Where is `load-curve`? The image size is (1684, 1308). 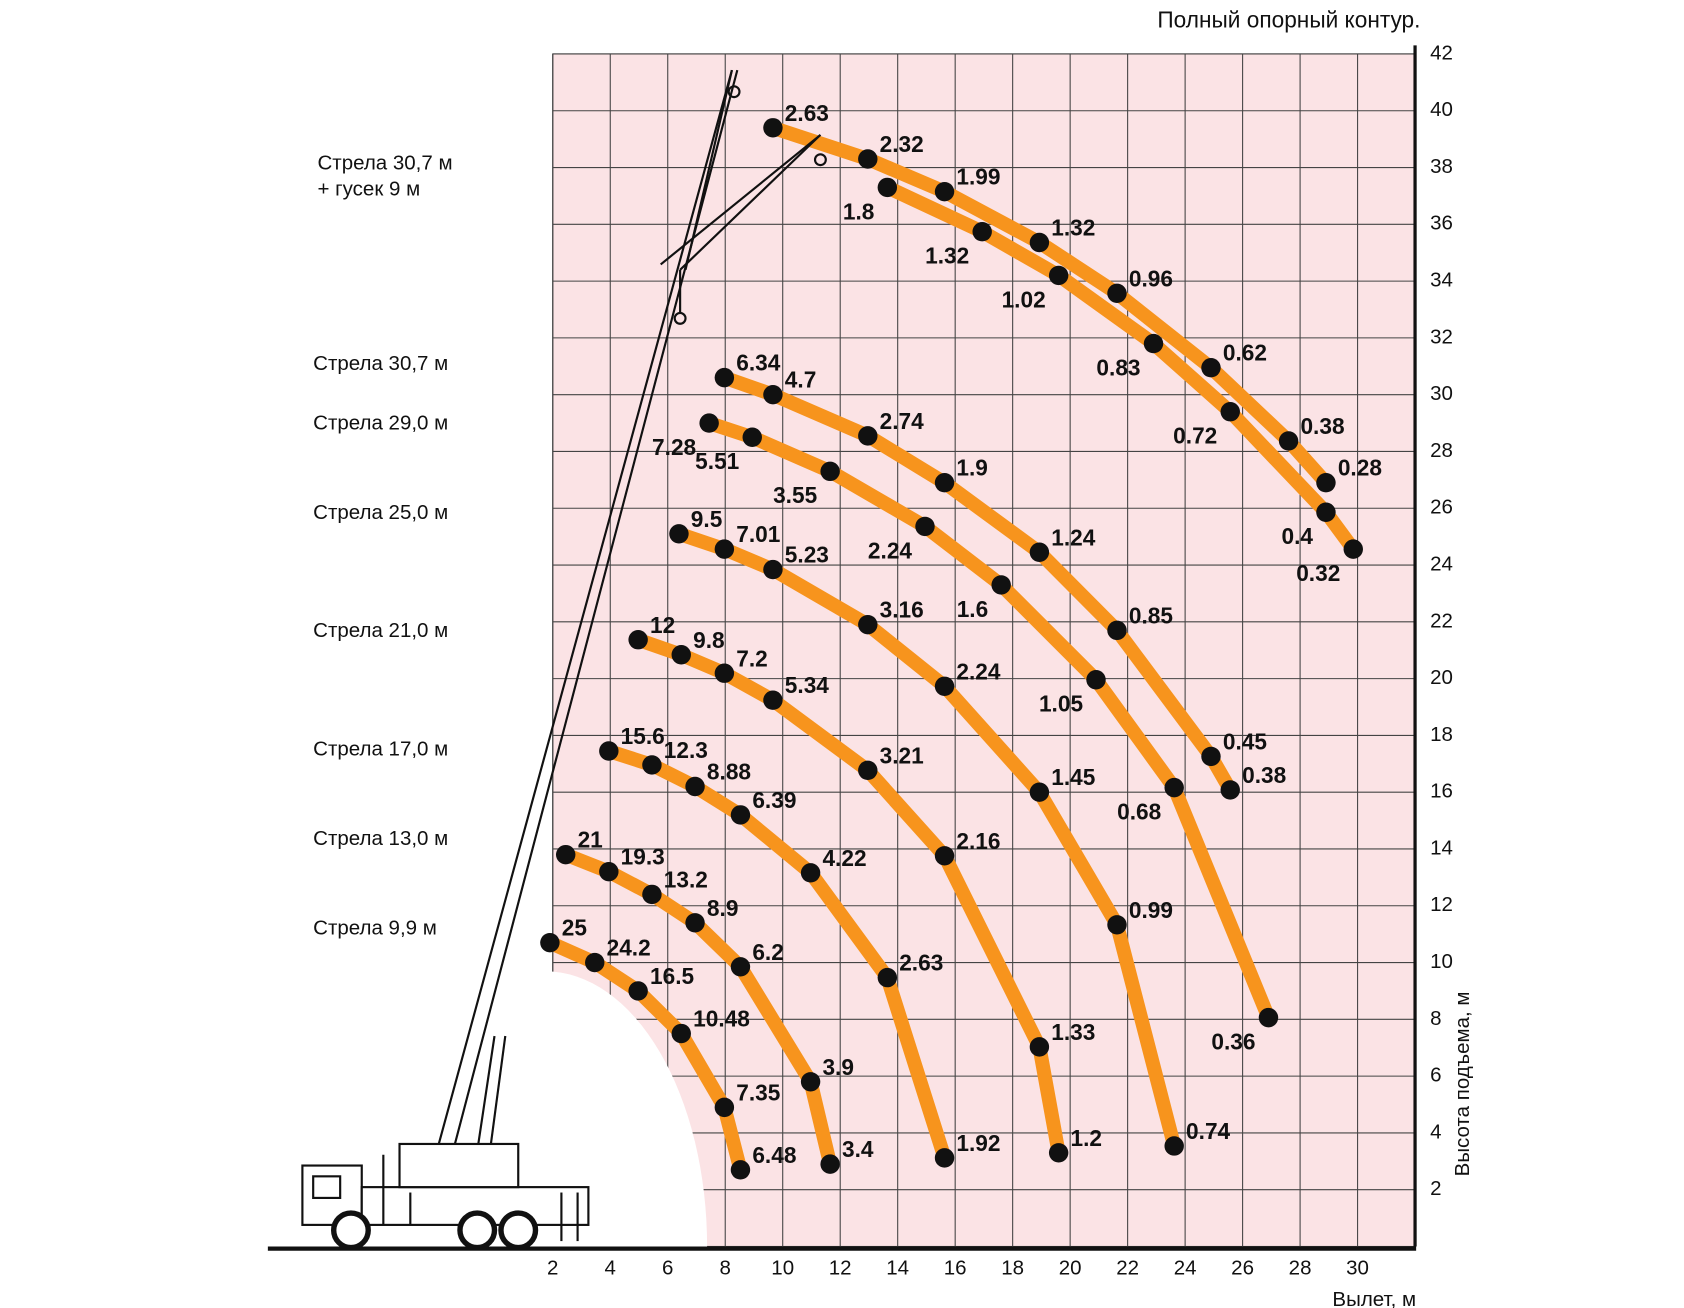
load-curve is located at coordinates (1049, 305).